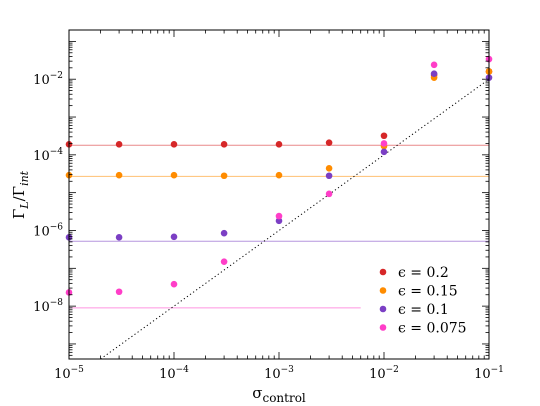  I want to click on y-axis-label-sub1: L, so click(24, 205).